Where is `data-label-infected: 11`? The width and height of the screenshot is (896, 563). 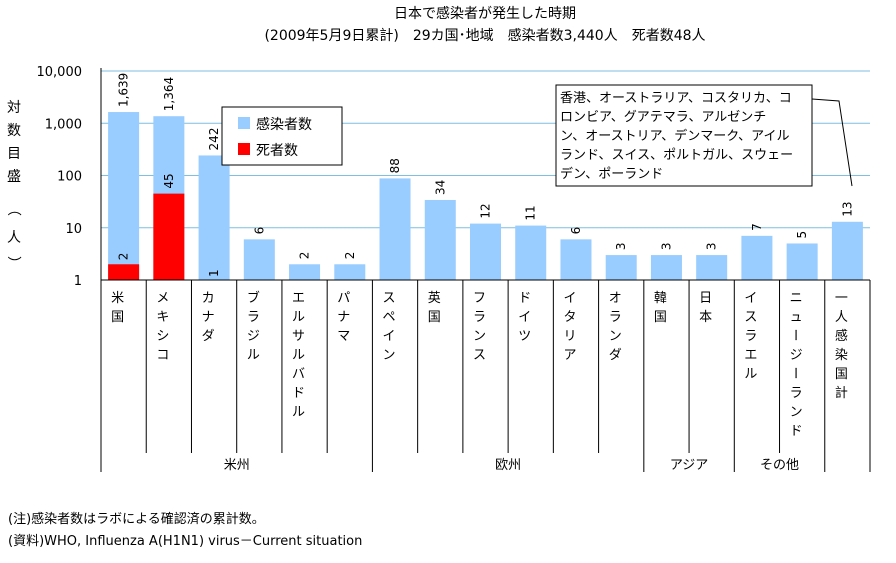
data-label-infected: 11 is located at coordinates (531, 212).